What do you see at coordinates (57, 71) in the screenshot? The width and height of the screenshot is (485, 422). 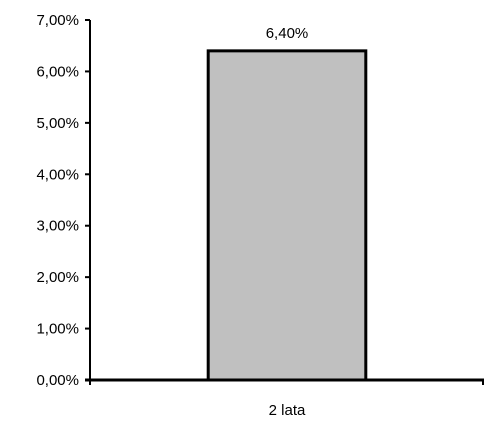 I see `y-tick-label: 6,00%` at bounding box center [57, 71].